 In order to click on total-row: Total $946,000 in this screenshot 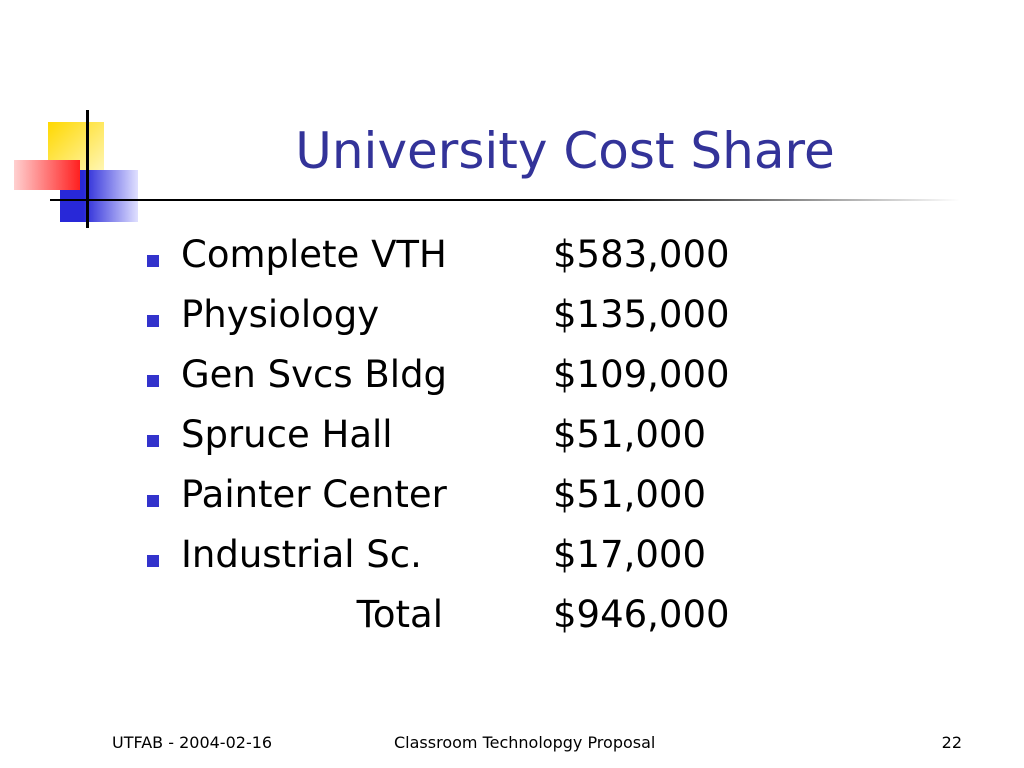, I will do `click(512, 618)`.